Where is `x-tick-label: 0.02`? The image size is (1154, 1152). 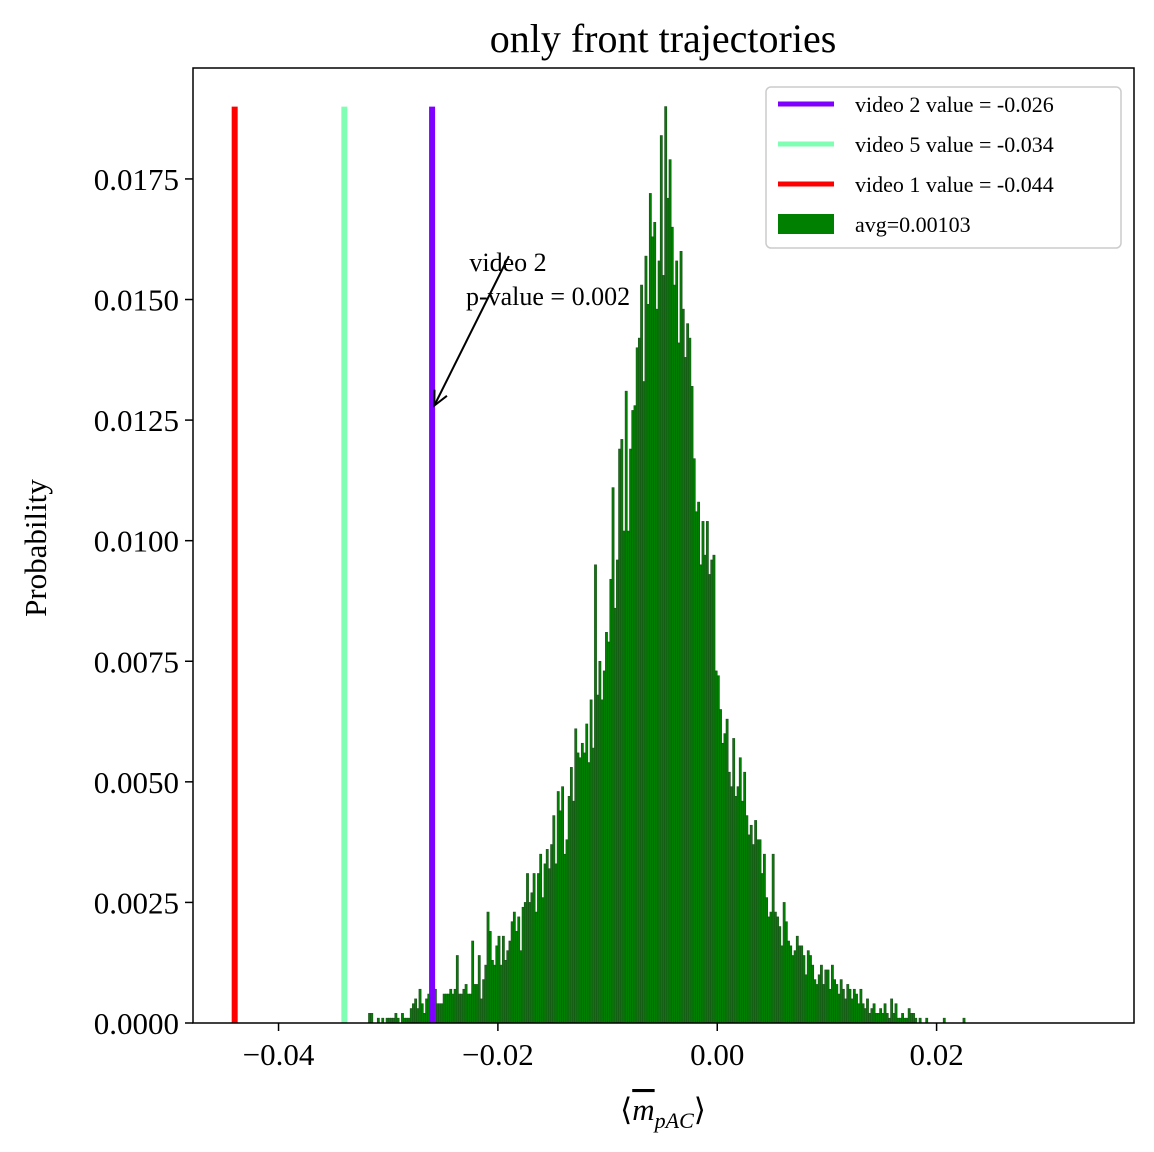 x-tick-label: 0.02 is located at coordinates (936, 1054).